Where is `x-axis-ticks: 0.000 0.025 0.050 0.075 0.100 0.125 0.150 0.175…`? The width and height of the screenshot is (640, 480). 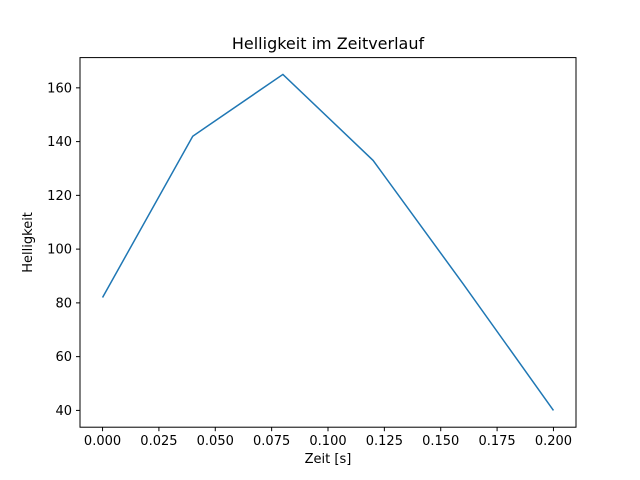
x-axis-ticks: 0.000 0.025 0.050 0.075 0.100 0.125 0.150 0.175… is located at coordinates (328, 438).